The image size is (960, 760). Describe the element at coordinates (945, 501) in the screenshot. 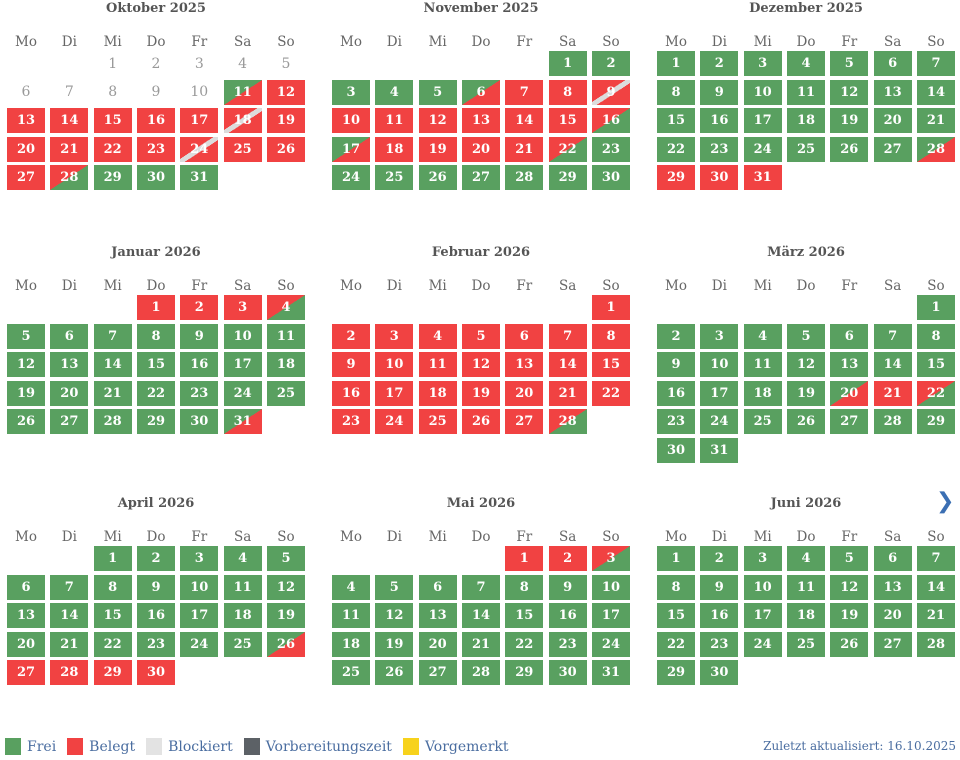

I see `next-months-button: ❯` at that location.